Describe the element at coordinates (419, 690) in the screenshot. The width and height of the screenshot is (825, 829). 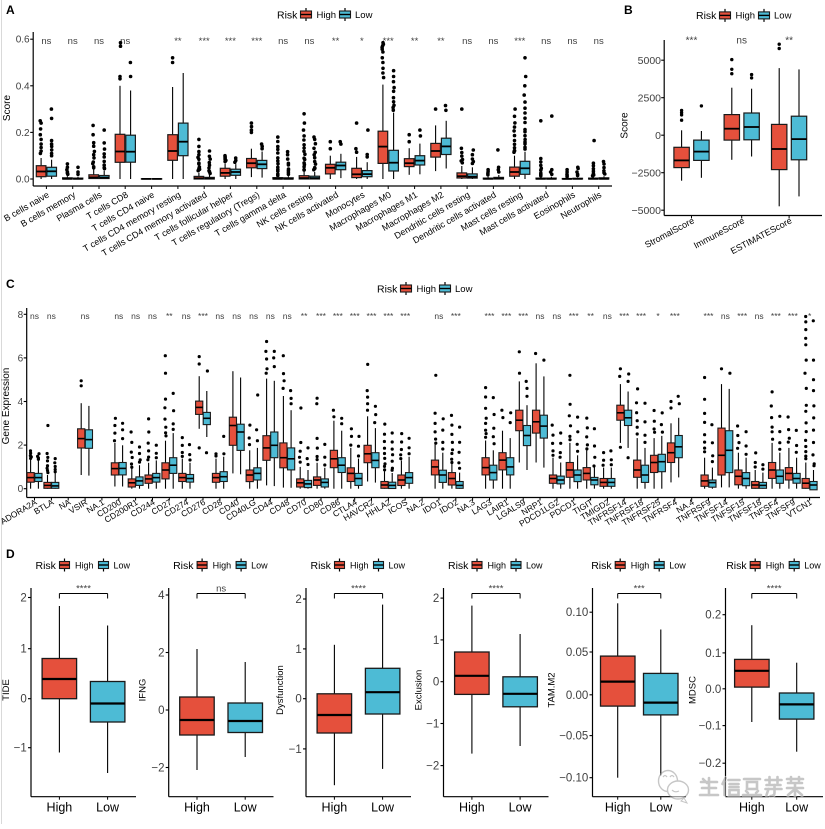
I see `svg-text: Exclusion` at that location.